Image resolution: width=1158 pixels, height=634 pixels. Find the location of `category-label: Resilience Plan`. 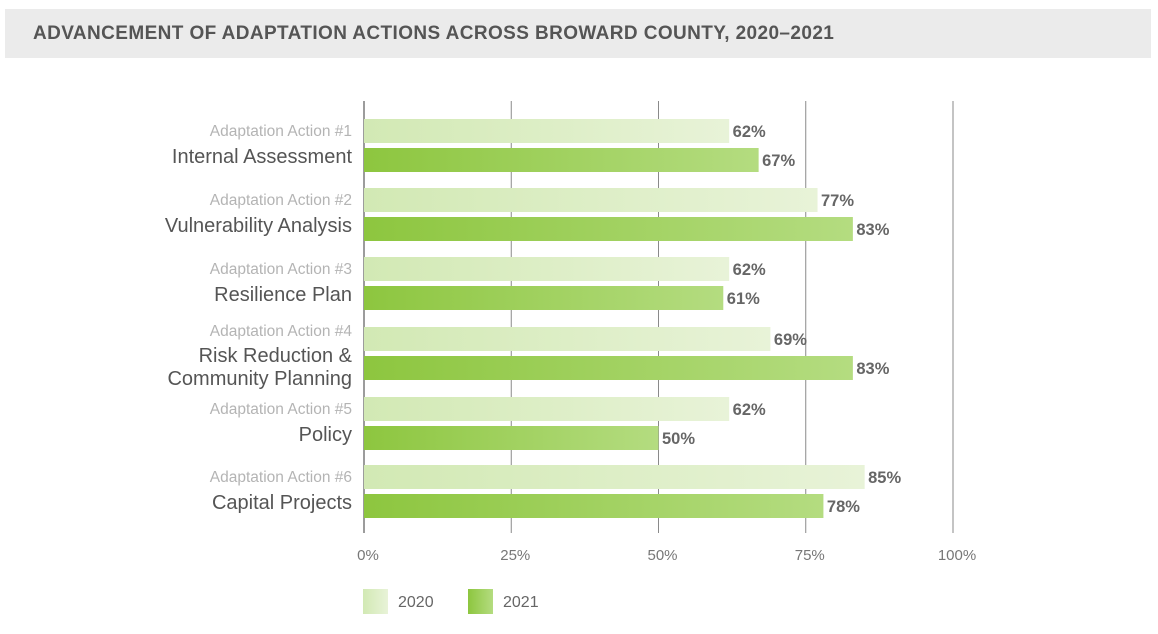

category-label: Resilience Plan is located at coordinates (283, 295).